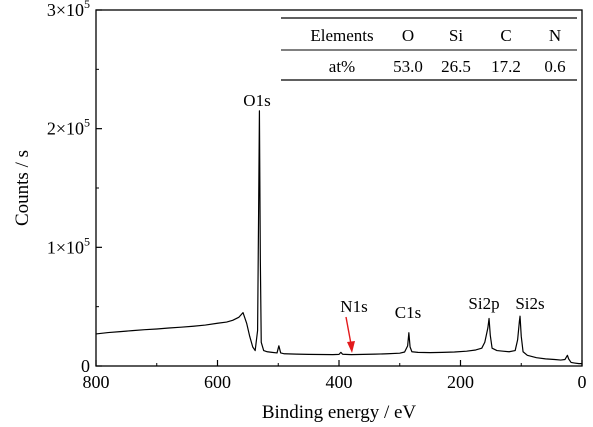  What do you see at coordinates (408, 35) in the screenshot?
I see `table-header-o: O` at bounding box center [408, 35].